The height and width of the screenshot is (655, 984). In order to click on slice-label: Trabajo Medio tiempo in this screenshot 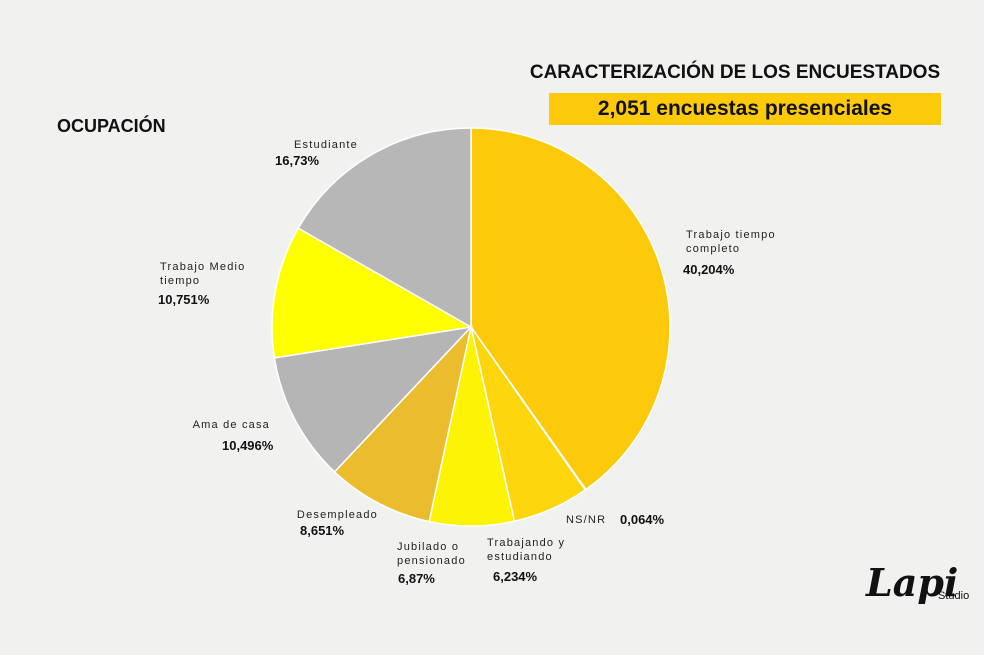, I will do `click(203, 274)`.